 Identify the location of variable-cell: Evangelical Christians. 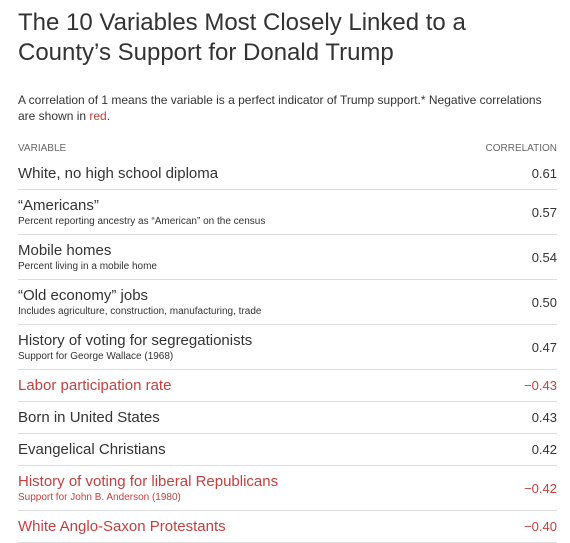
(92, 449).